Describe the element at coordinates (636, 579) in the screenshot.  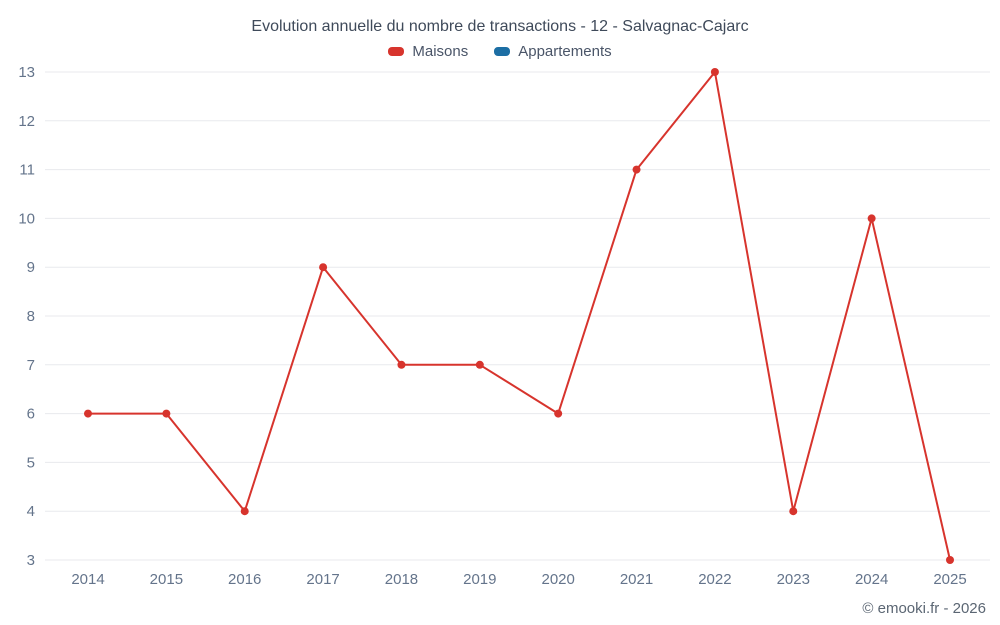
I see `svg-text: 2021` at that location.